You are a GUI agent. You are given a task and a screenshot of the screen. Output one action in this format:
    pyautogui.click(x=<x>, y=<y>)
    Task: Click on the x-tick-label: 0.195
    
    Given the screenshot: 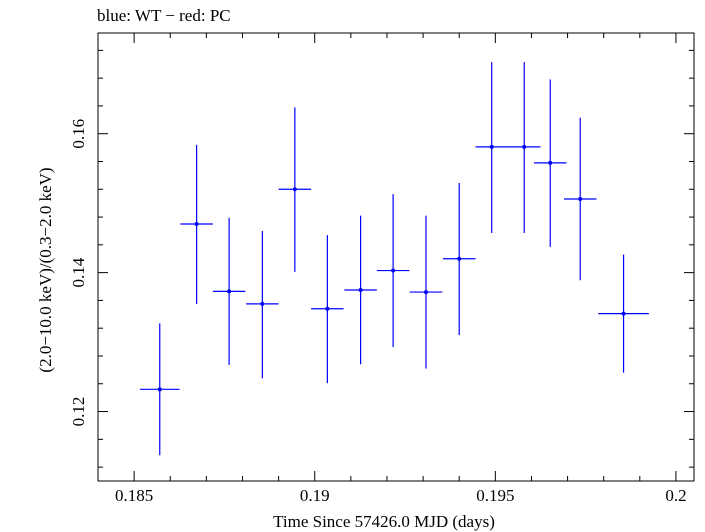 What is the action you would take?
    pyautogui.click(x=495, y=495)
    